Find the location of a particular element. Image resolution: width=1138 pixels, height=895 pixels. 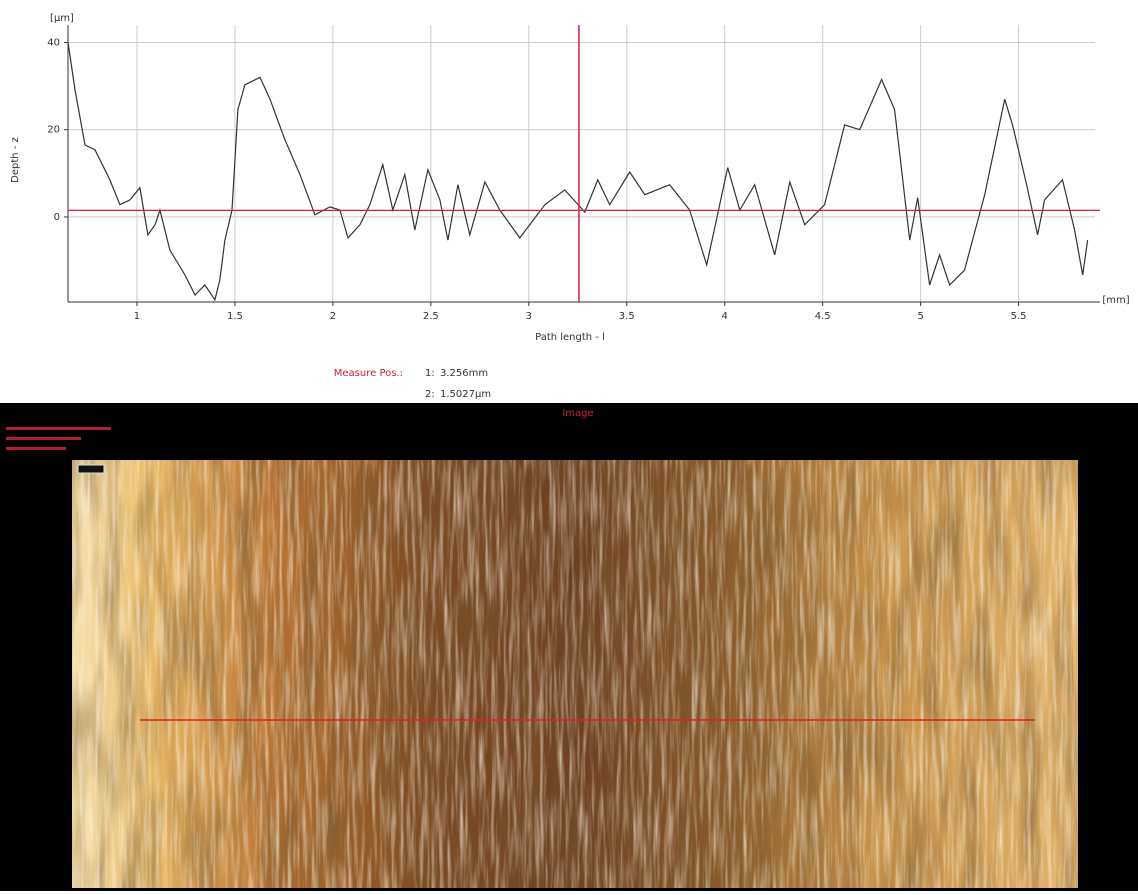

y-unit: [µm] is located at coordinates (62, 18).